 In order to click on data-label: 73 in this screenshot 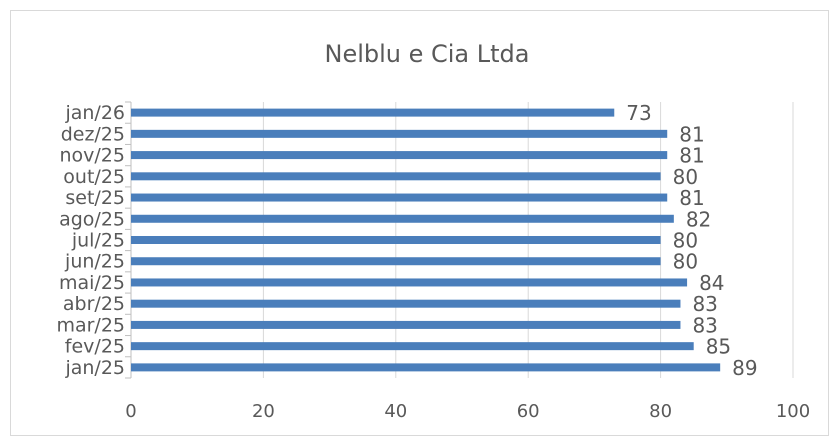, I will do `click(638, 113)`.